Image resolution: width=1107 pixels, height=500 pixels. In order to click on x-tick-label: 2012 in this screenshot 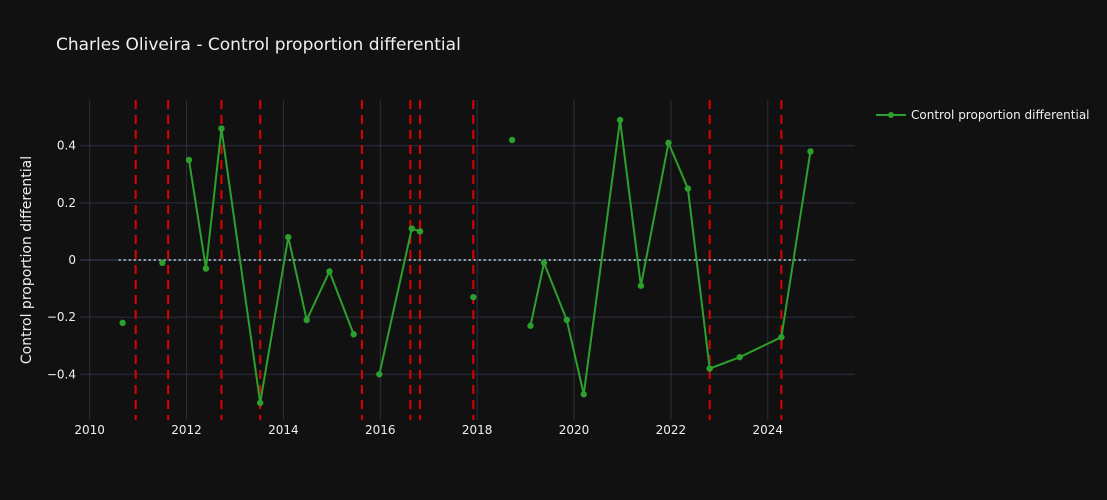, I will do `click(186, 430)`.